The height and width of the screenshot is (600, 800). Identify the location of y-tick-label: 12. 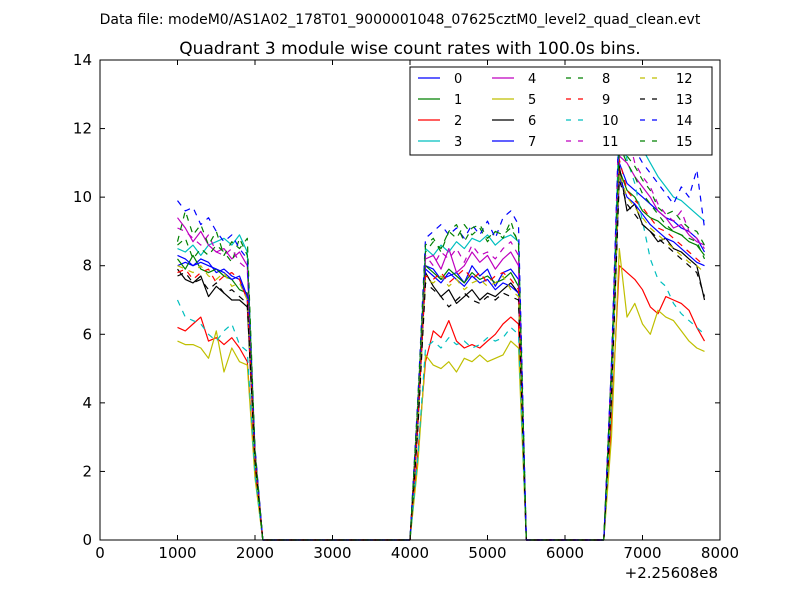
(82, 129).